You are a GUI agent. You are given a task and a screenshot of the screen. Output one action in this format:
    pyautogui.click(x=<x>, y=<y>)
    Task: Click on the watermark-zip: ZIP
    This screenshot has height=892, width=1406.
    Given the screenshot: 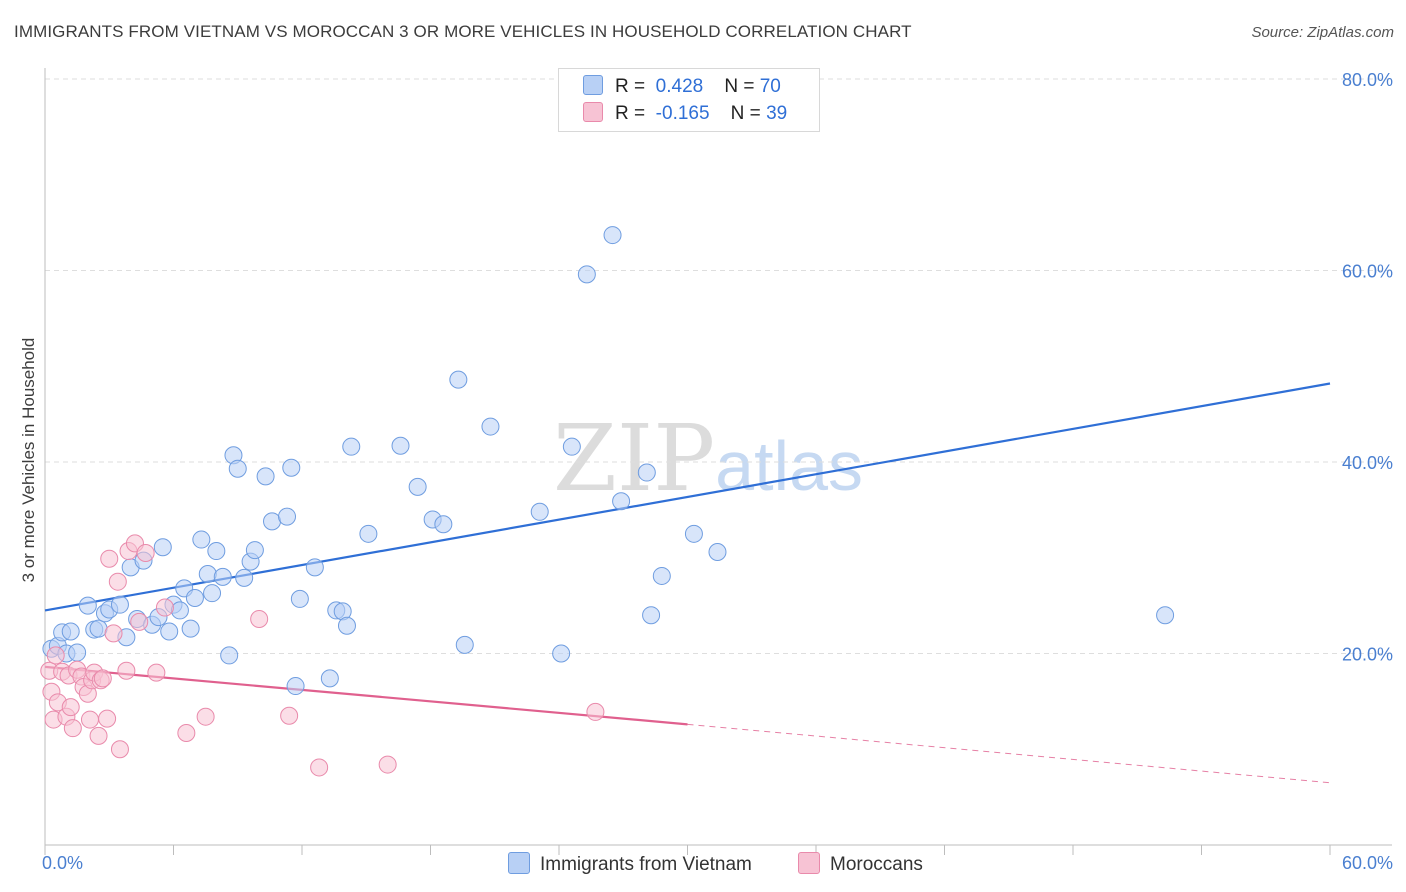 What is the action you would take?
    pyautogui.click(x=634, y=458)
    